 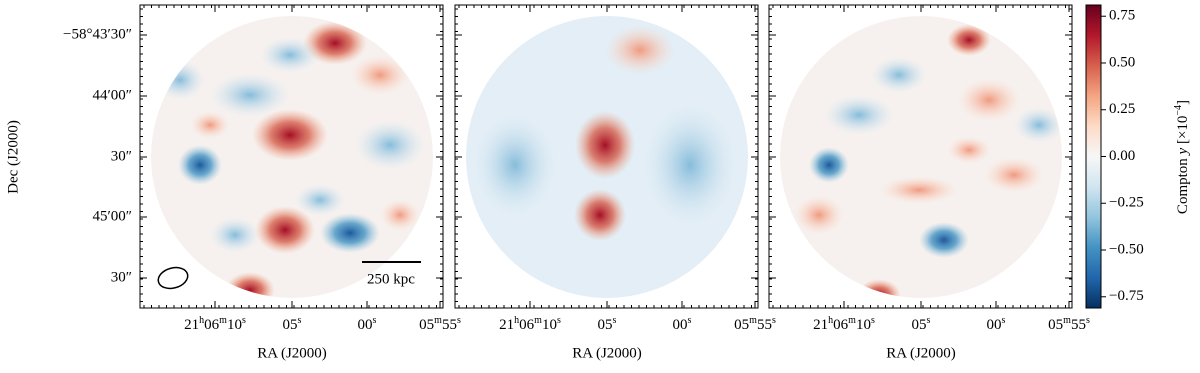 I want to click on colorbar, so click(x=1093, y=156).